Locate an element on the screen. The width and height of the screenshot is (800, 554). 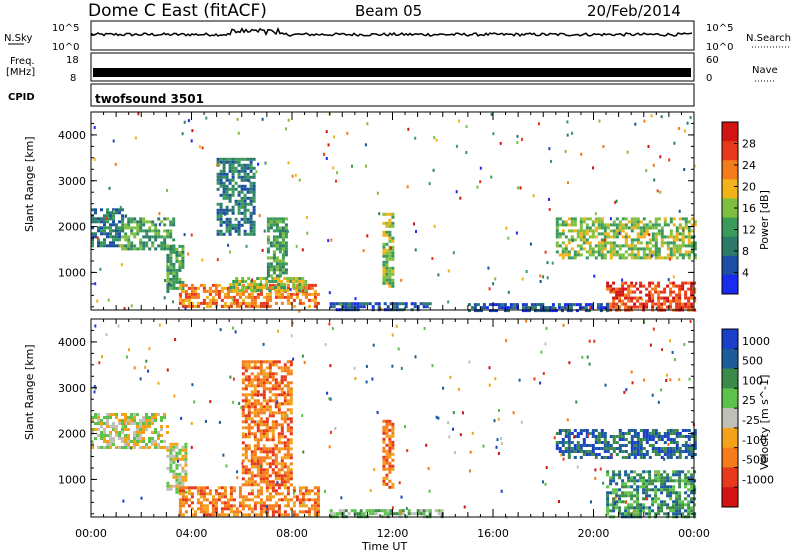
x-tick-labels: 00:00 04:00 08:00 12:00 16:00 20:00 00:00 is located at coordinates (392, 533).